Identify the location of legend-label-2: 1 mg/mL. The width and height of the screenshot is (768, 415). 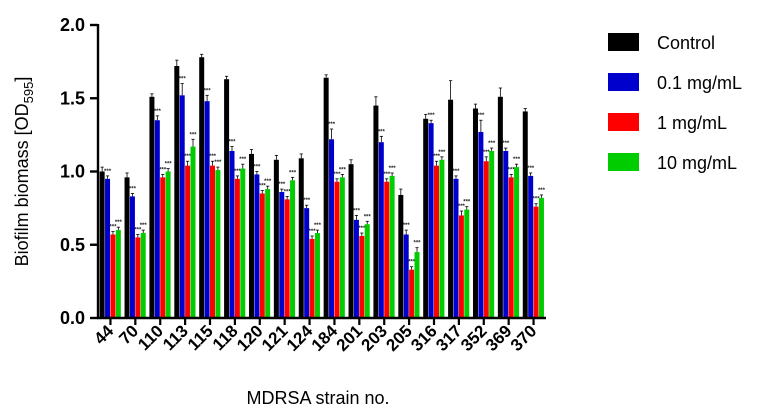
(692, 123).